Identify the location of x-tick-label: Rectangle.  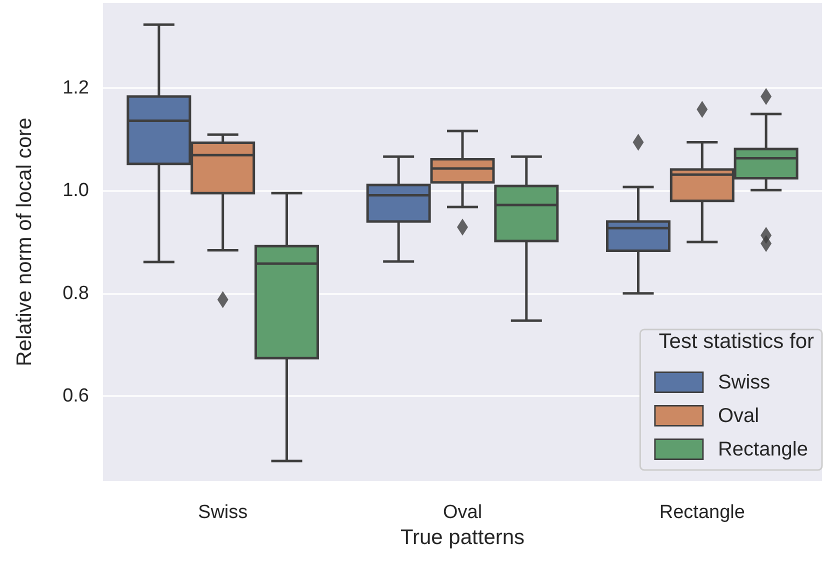
(702, 512).